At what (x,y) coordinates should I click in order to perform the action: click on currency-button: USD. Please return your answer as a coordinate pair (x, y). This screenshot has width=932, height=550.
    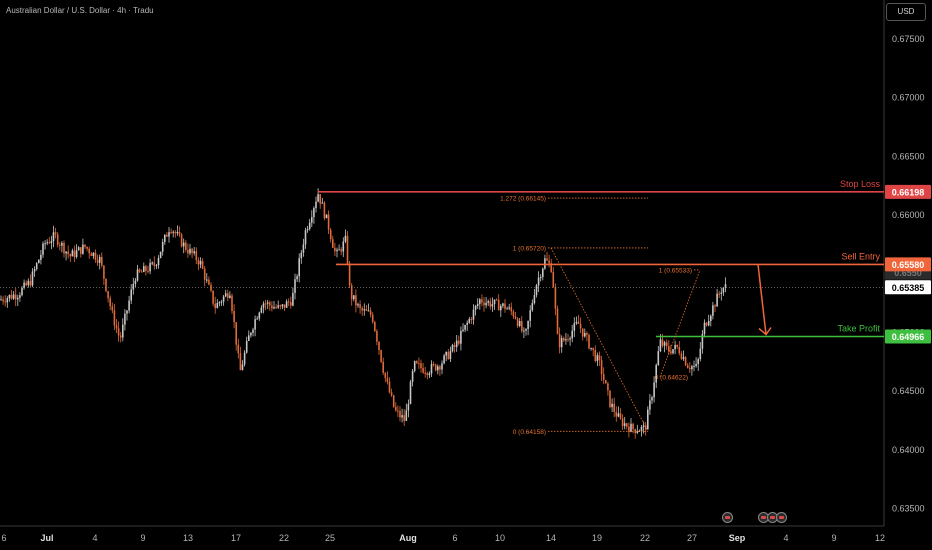
    Looking at the image, I should click on (906, 12).